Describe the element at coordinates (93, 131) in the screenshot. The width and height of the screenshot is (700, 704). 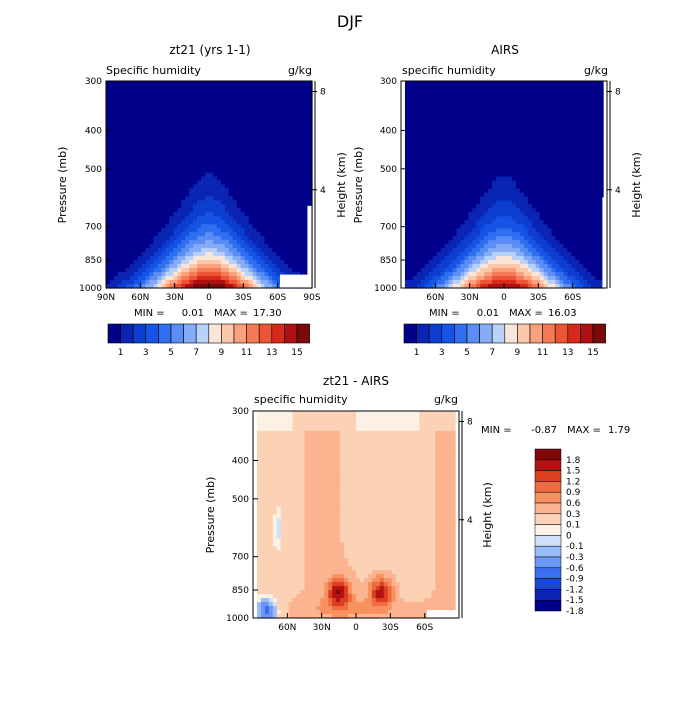
I see `panel-model-ytick-label: 400` at that location.